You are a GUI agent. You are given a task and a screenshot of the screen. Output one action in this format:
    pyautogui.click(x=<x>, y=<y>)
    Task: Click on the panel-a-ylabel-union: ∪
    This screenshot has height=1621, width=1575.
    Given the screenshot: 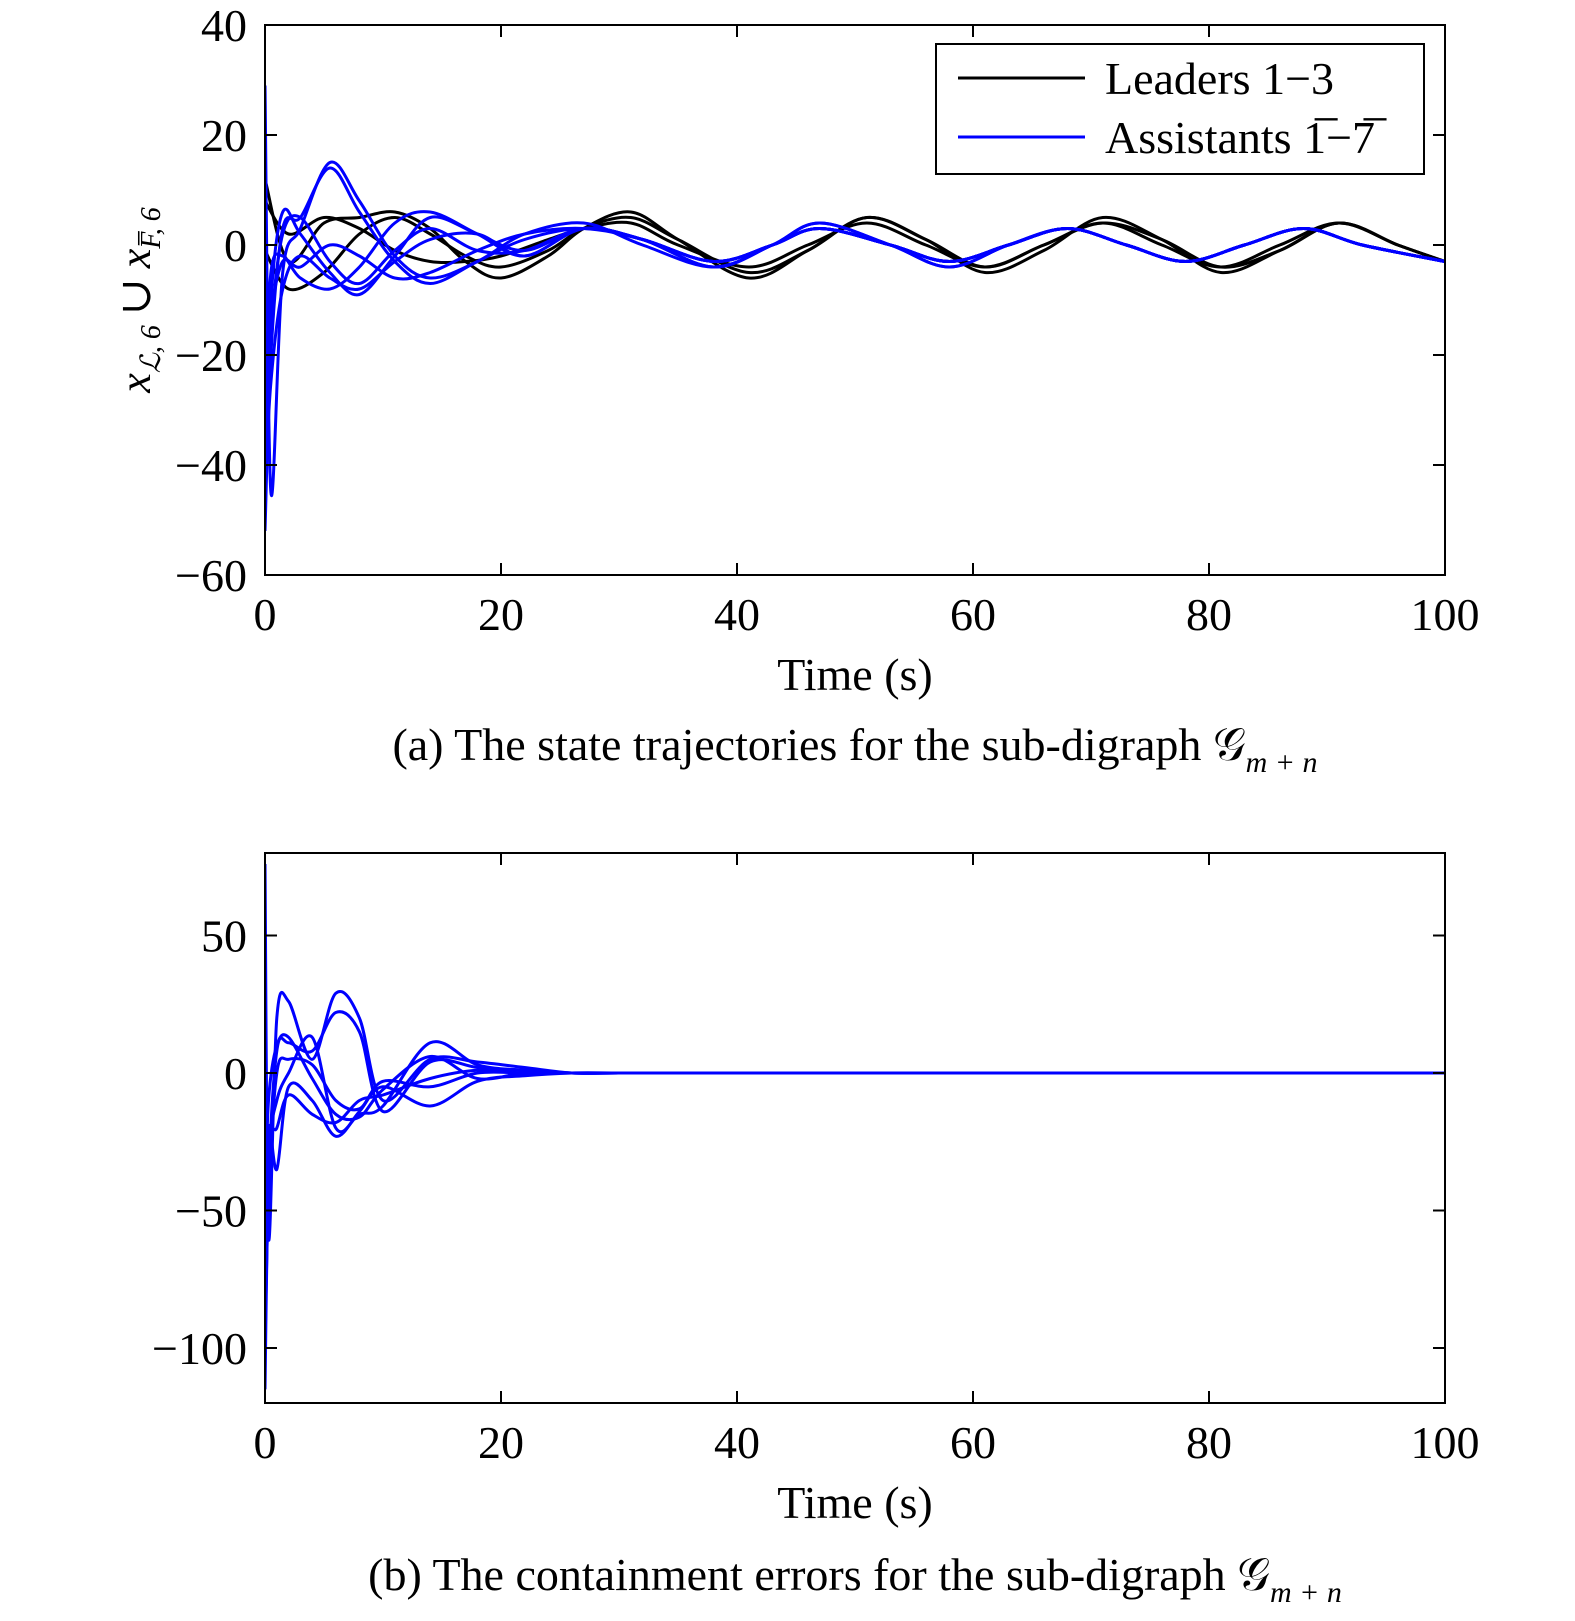 What is the action you would take?
    pyautogui.click(x=135, y=296)
    